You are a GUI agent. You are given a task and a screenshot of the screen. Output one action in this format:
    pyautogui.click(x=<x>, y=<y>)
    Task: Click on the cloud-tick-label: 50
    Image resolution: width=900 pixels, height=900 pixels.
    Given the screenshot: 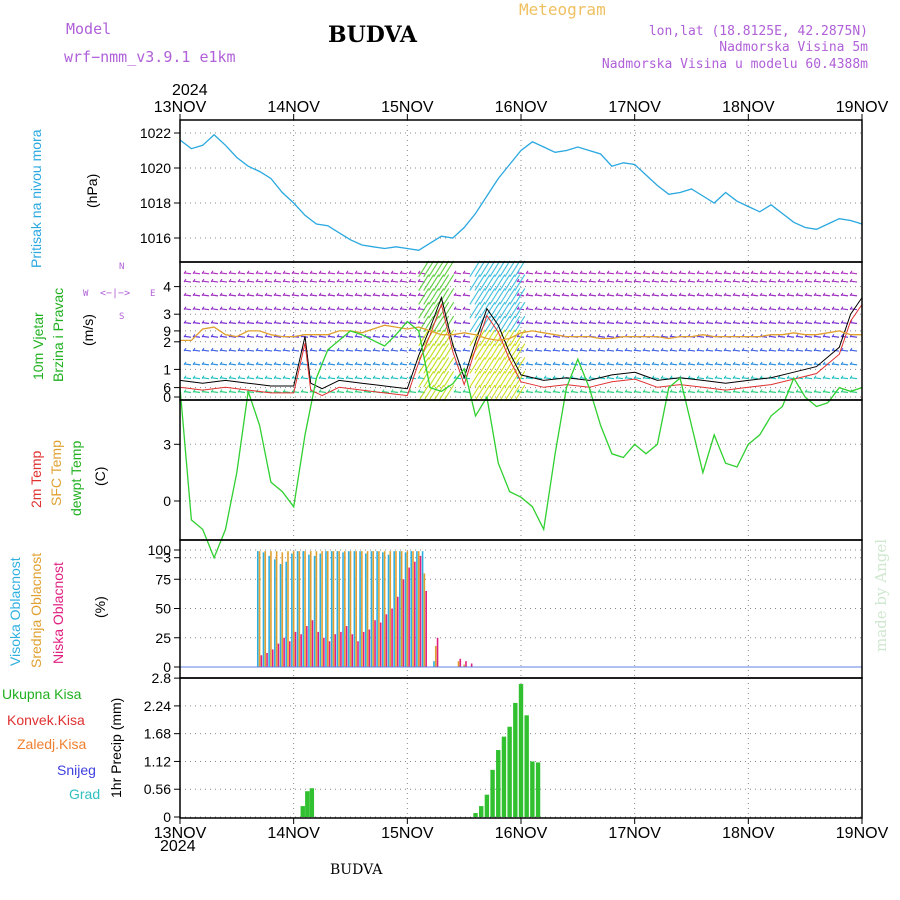 What is the action you would take?
    pyautogui.click(x=163, y=609)
    